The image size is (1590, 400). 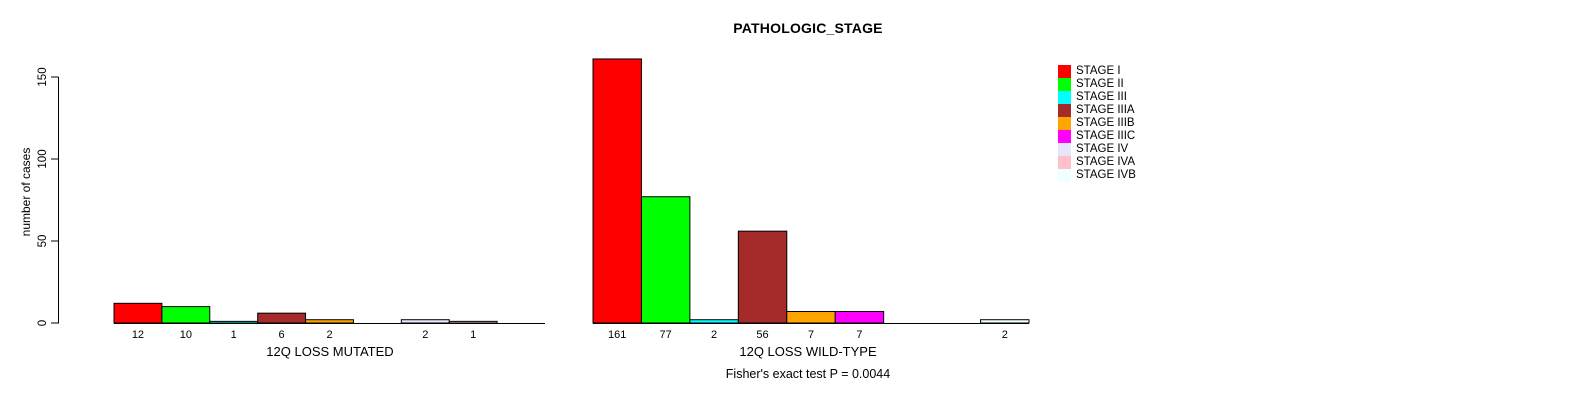 I want to click on legend-item: STAGE IVB, so click(x=1097, y=175).